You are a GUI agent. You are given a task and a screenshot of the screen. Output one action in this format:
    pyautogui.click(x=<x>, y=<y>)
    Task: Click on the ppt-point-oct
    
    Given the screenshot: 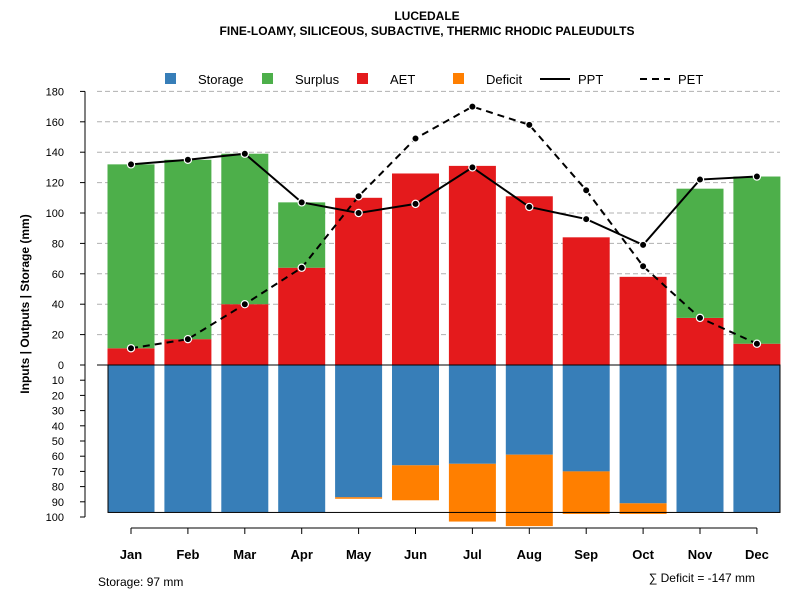 What is the action you would take?
    pyautogui.click(x=643, y=245)
    